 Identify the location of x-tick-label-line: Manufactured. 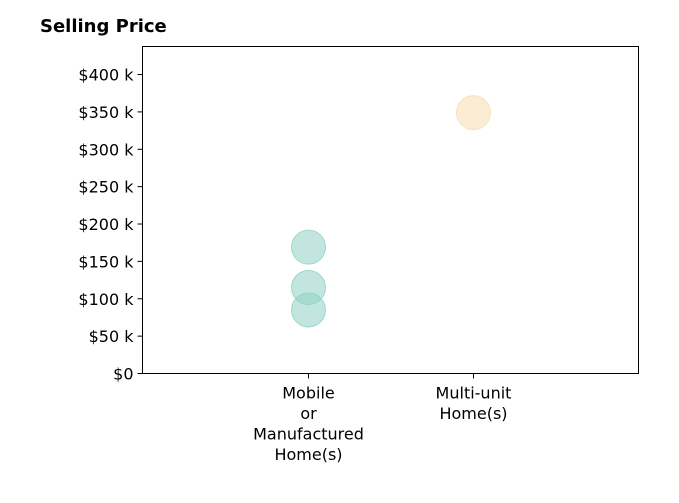
(308, 434).